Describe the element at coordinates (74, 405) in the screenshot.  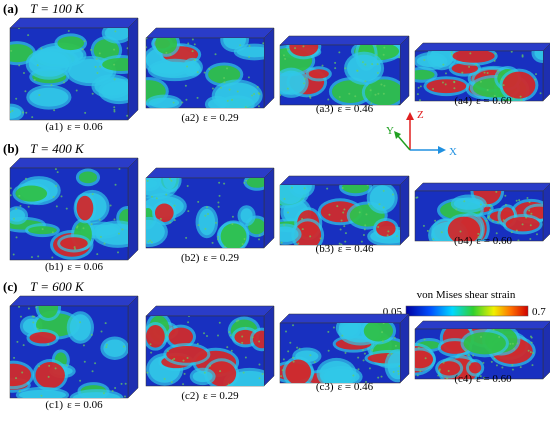
I see `panel-caption: (c1) ε = 0.06` at that location.